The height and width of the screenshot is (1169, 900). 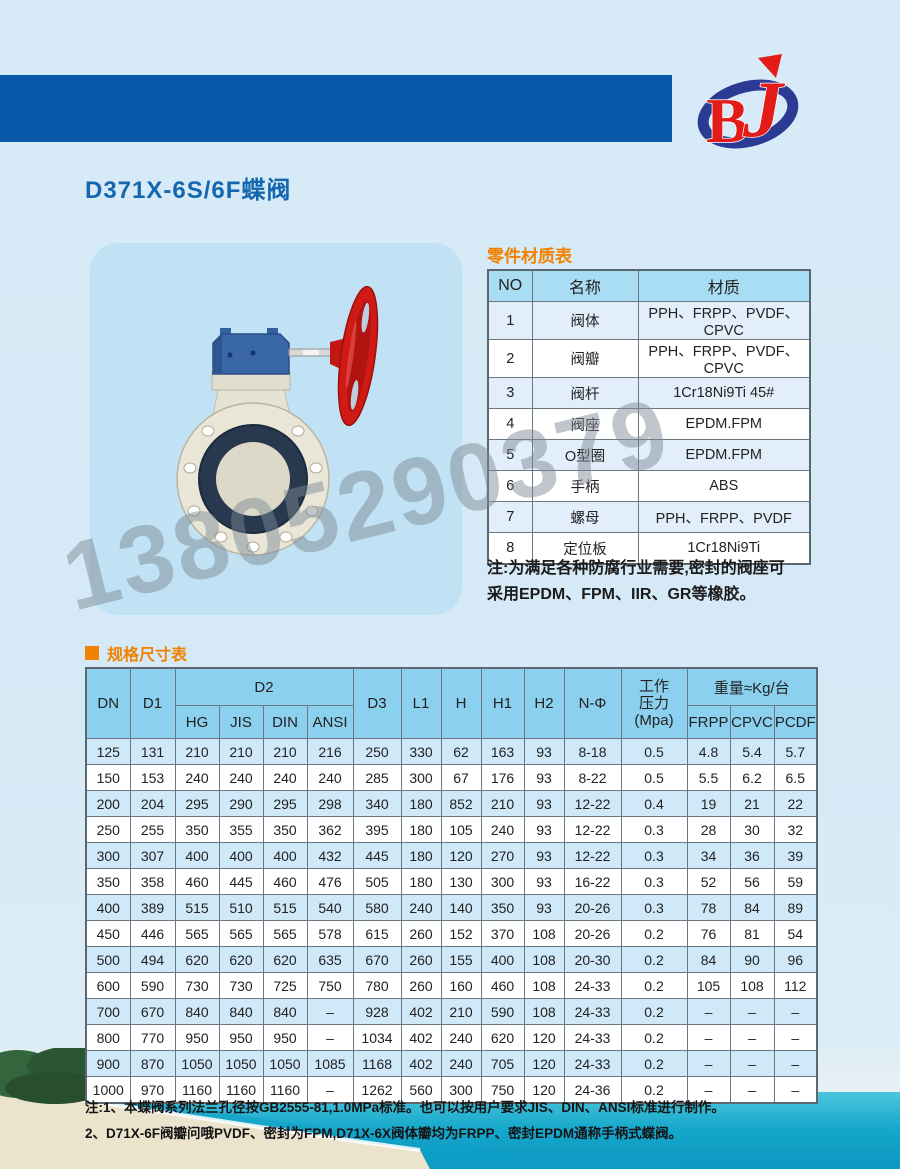 I want to click on spec-cell: 84, so click(x=752, y=907).